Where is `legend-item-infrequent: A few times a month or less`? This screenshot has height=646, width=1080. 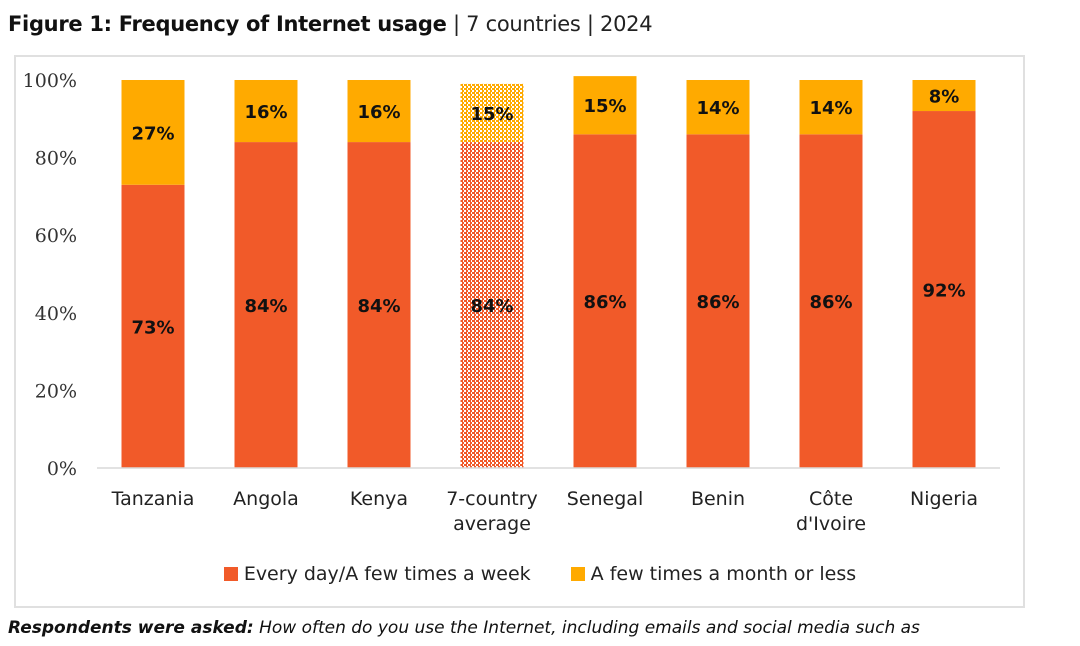 legend-item-infrequent: A few times a month or less is located at coordinates (713, 574).